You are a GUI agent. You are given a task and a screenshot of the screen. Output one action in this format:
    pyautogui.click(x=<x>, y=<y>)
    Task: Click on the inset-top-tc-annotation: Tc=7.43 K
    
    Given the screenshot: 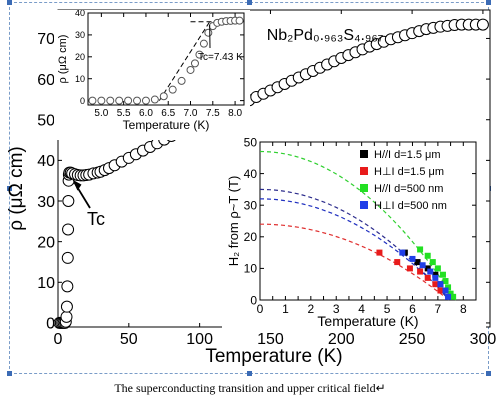 What is the action you would take?
    pyautogui.click(x=220, y=57)
    